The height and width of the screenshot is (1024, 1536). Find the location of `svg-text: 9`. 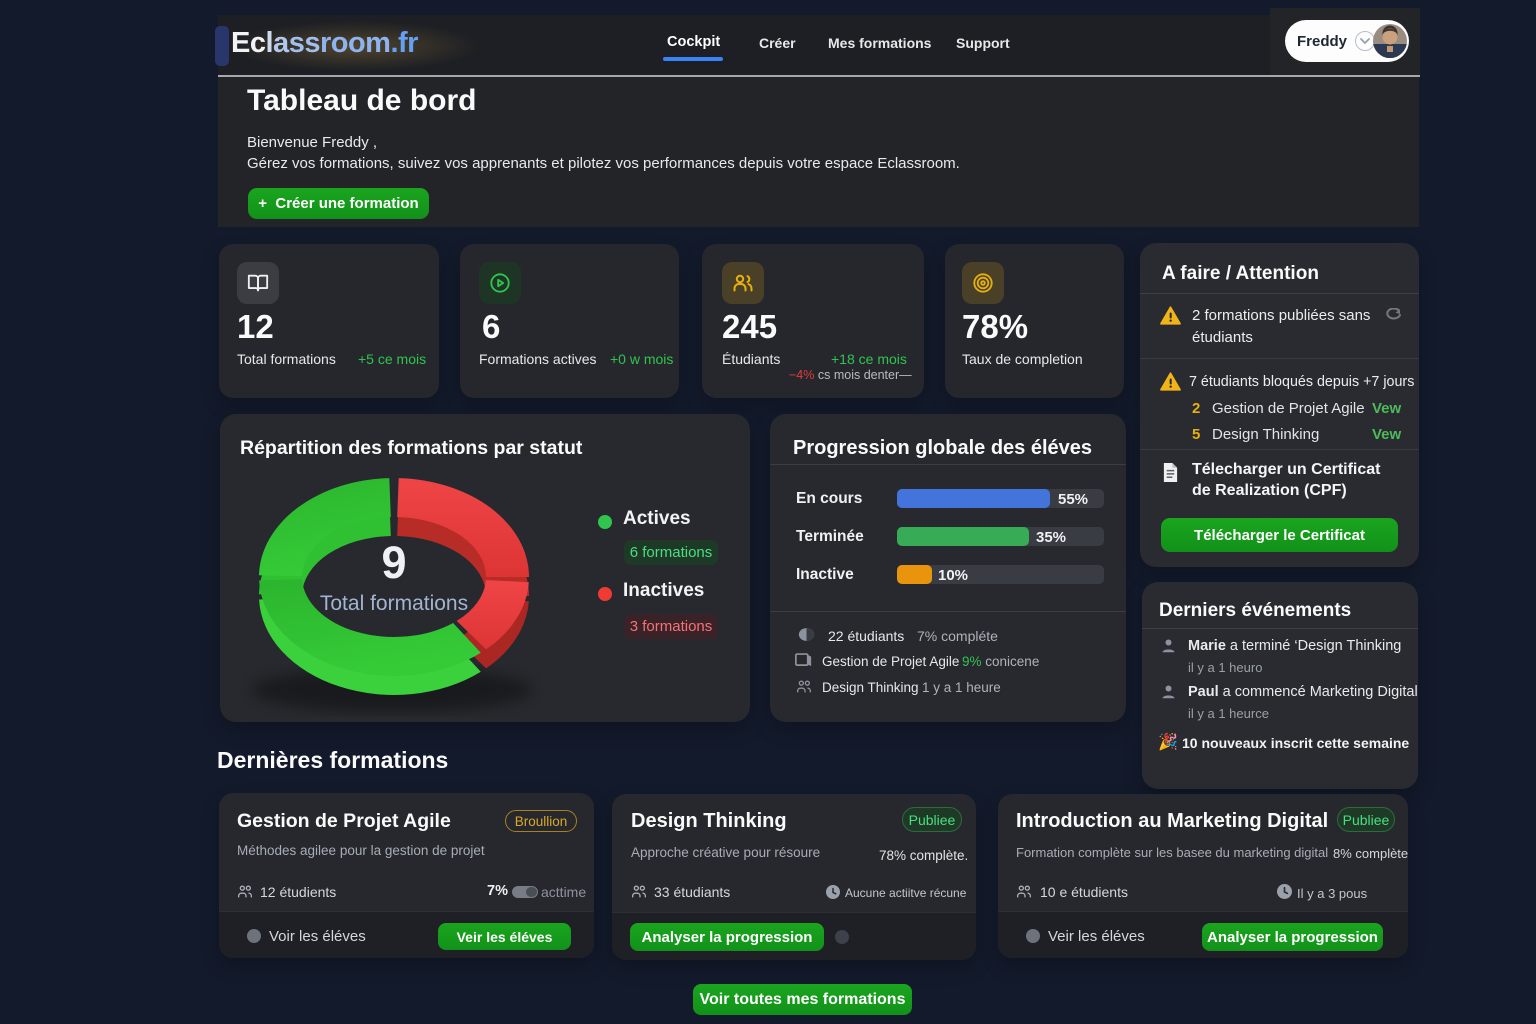

svg-text: 9 is located at coordinates (393, 562).